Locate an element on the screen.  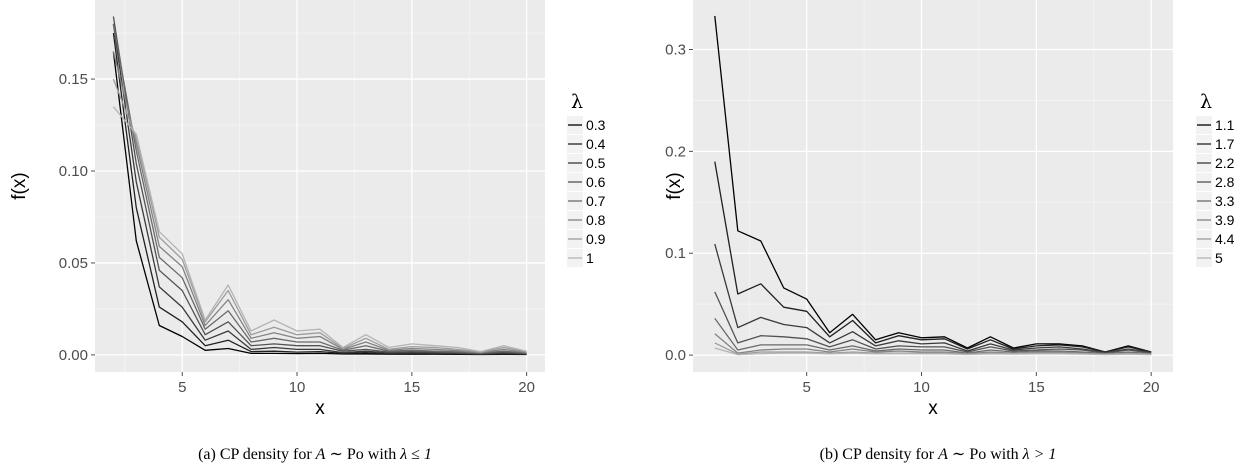
legend-label: 2.2 is located at coordinates (1225, 163).